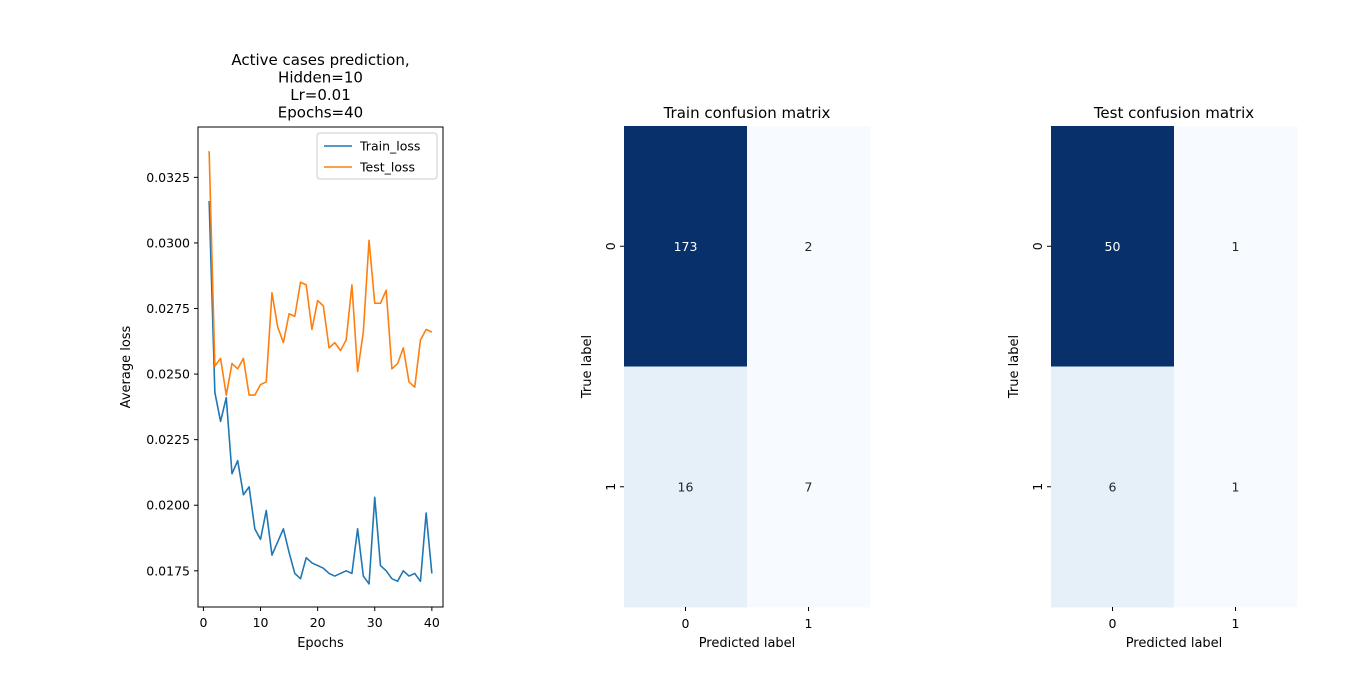 Image resolution: width=1366 pixels, height=691 pixels. Describe the element at coordinates (375, 622) in the screenshot. I see `x-tick-label: 30` at that location.